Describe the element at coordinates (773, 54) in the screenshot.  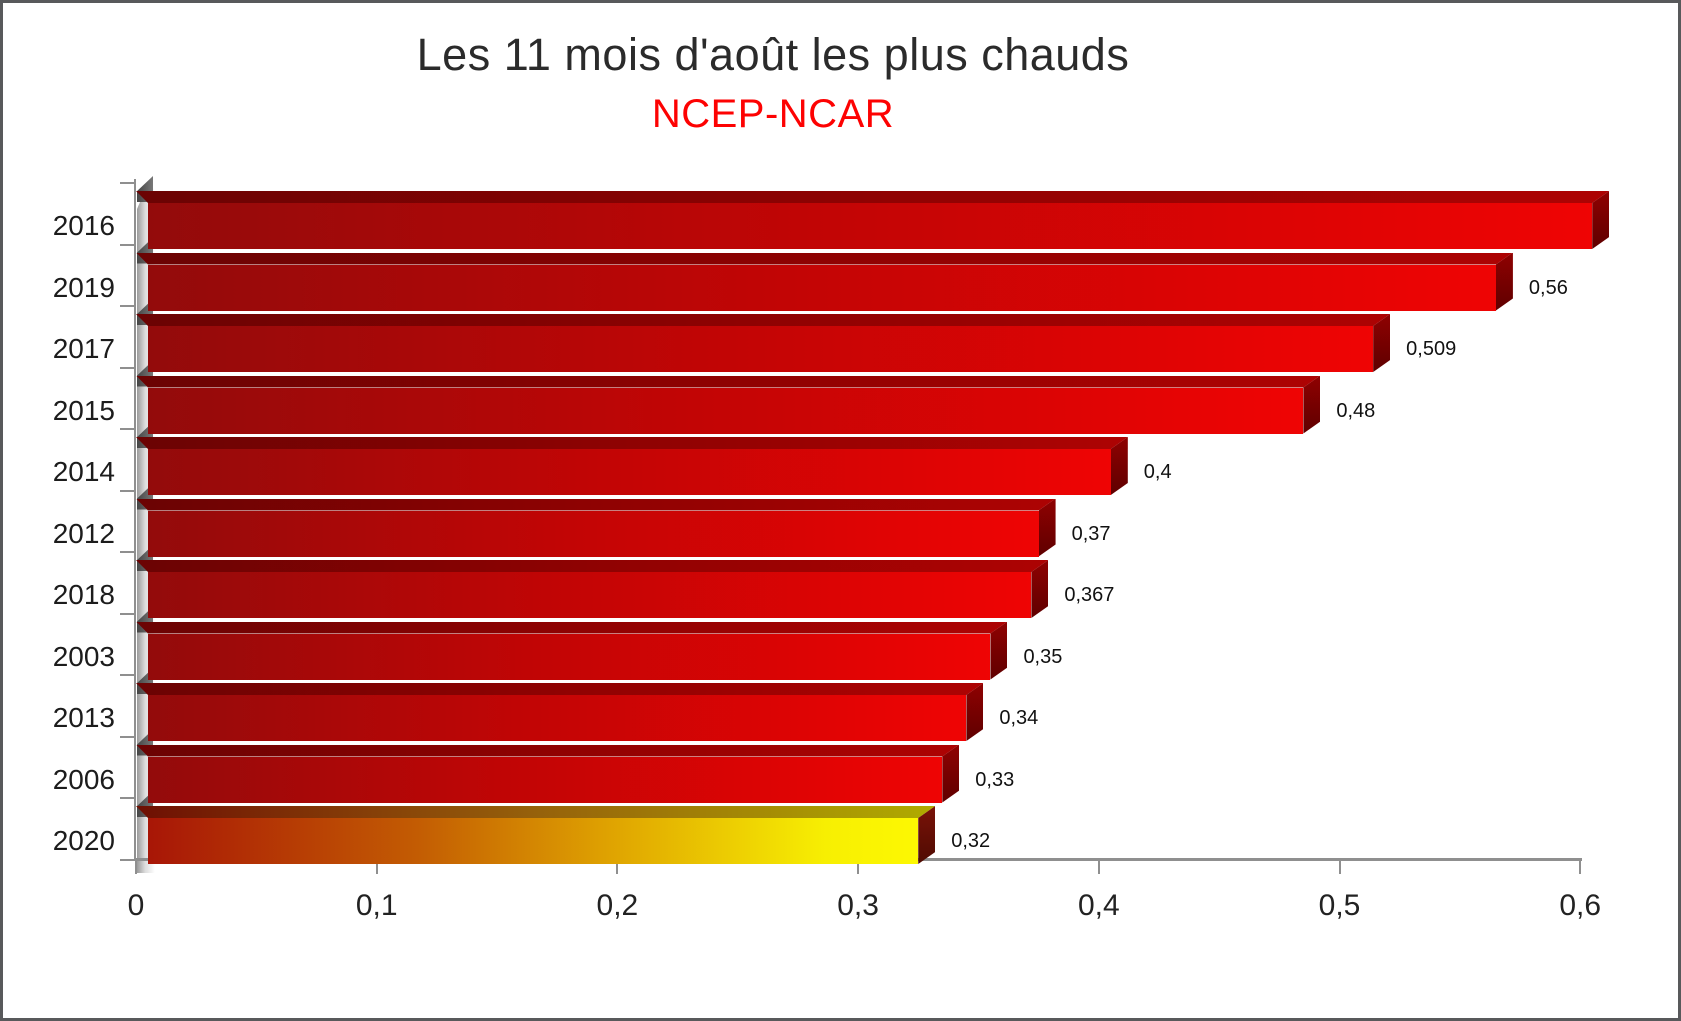
I see `chart-title: Les 11 mois d'août les plus chauds` at that location.